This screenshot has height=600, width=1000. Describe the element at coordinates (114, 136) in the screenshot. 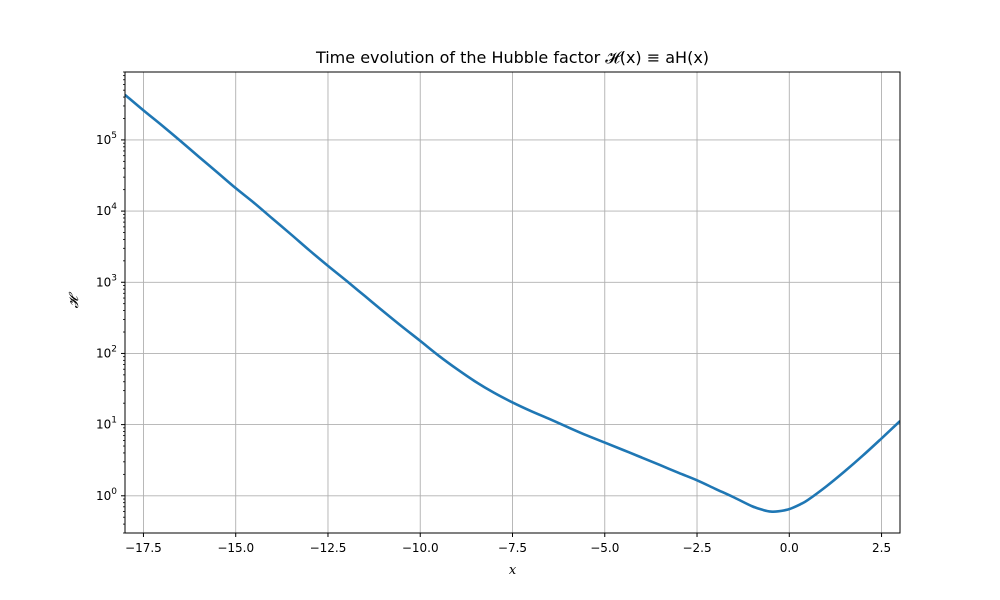

I see `y-tick-exponent: 5` at that location.